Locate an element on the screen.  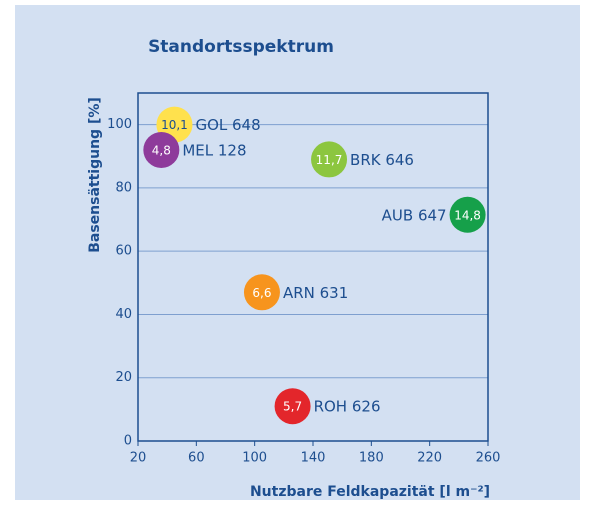
data-label: 4,8 is located at coordinates (161, 150).